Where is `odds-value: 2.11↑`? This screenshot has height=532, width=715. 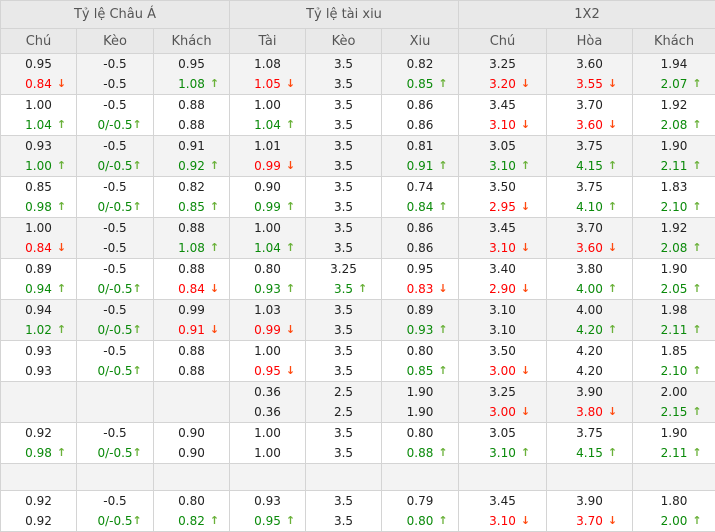 odds-value: 2.11↑ is located at coordinates (674, 330).